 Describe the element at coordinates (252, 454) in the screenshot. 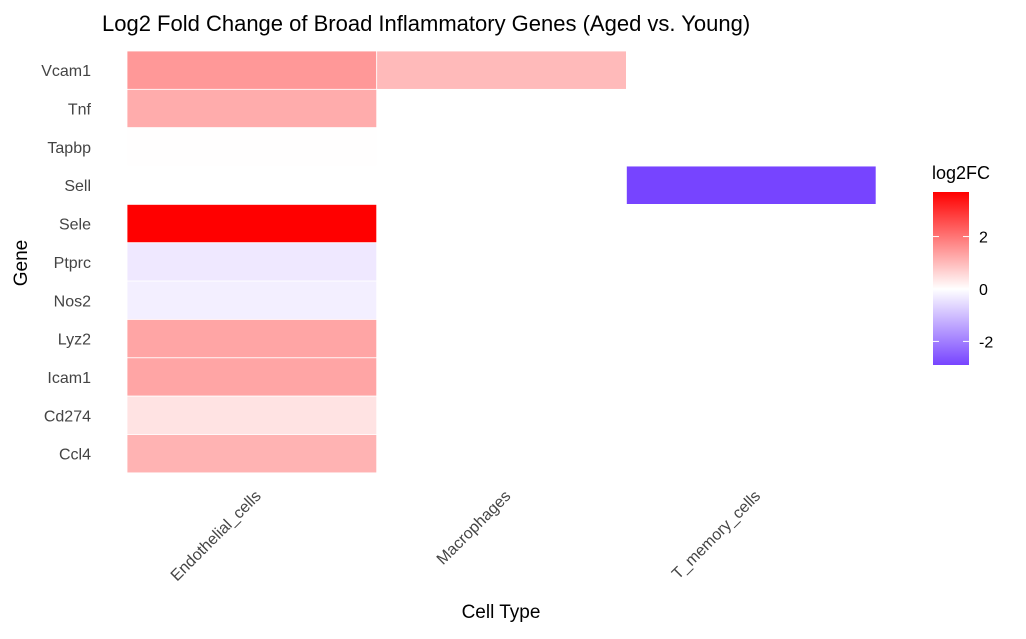

I see `heatmap-cell-endothelial-cells-ccl4` at that location.